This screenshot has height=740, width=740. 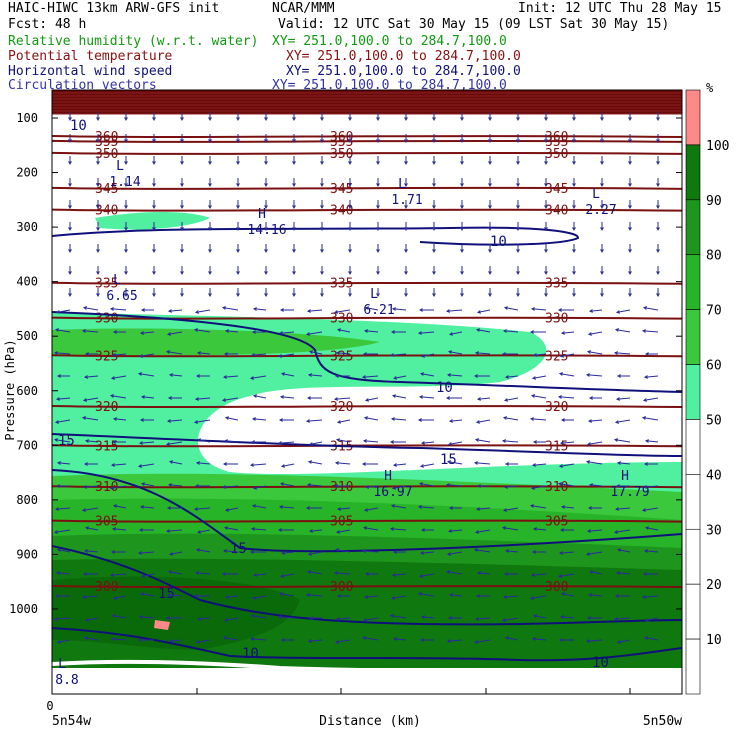 What do you see at coordinates (27, 227) in the screenshot?
I see `y-tick-label: 300` at bounding box center [27, 227].